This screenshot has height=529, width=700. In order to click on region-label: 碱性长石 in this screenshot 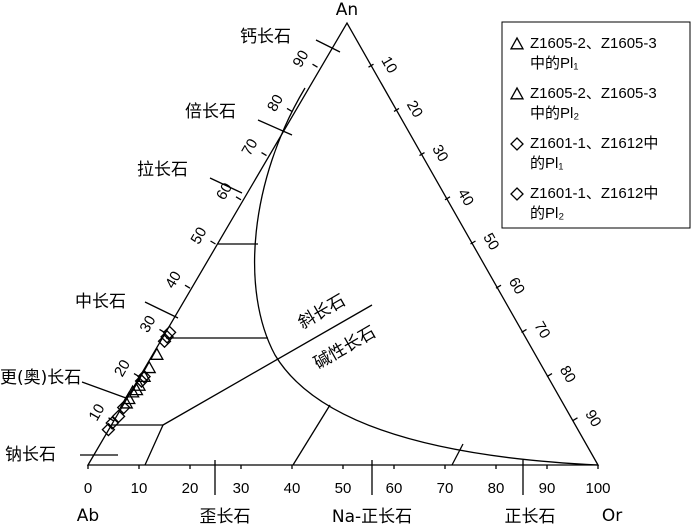, I will do `click(345, 347)`.